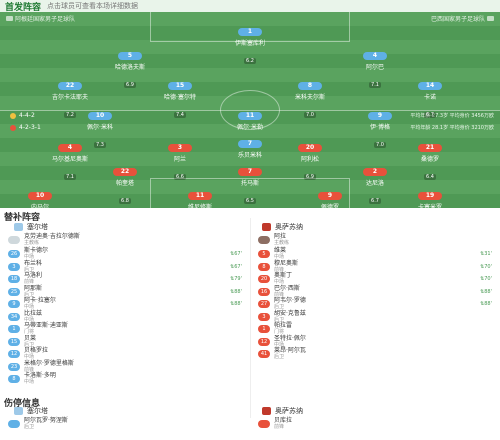 Image resolution: width=500 pixels, height=440 pixels. What do you see at coordinates (375, 66) in the screenshot?
I see `home-player: 4 阿尔巴 7.1` at bounding box center [375, 66].